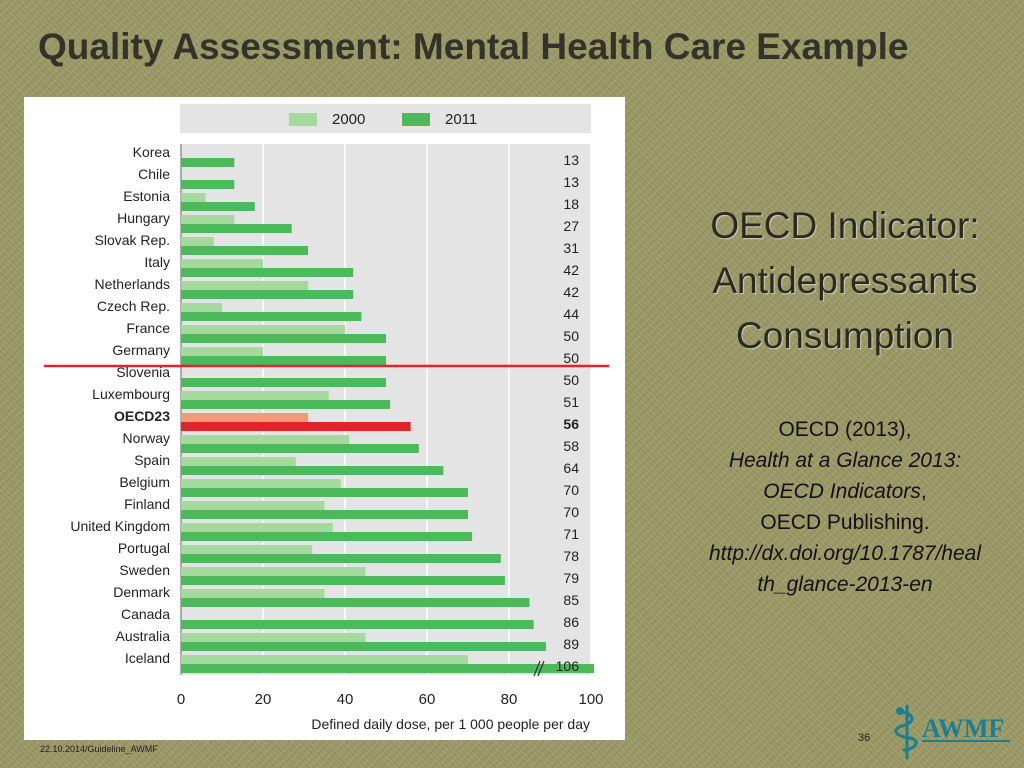 The width and height of the screenshot is (1024, 768). I want to click on citation-line-3: OECD Indicators,, so click(842, 491).